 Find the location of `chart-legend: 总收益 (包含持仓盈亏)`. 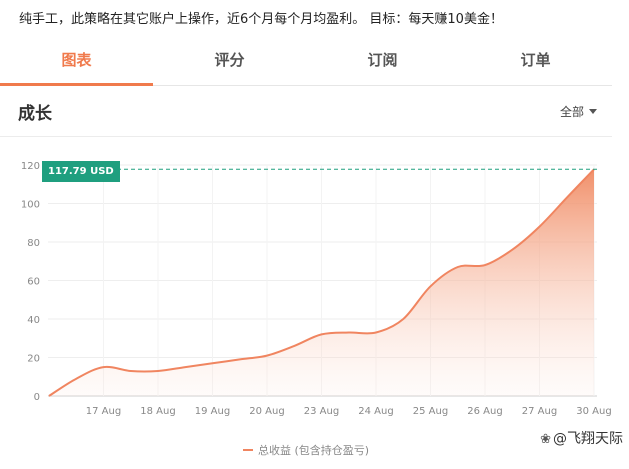

chart-legend: 总收益 (包含持仓盈亏) is located at coordinates (306, 450).